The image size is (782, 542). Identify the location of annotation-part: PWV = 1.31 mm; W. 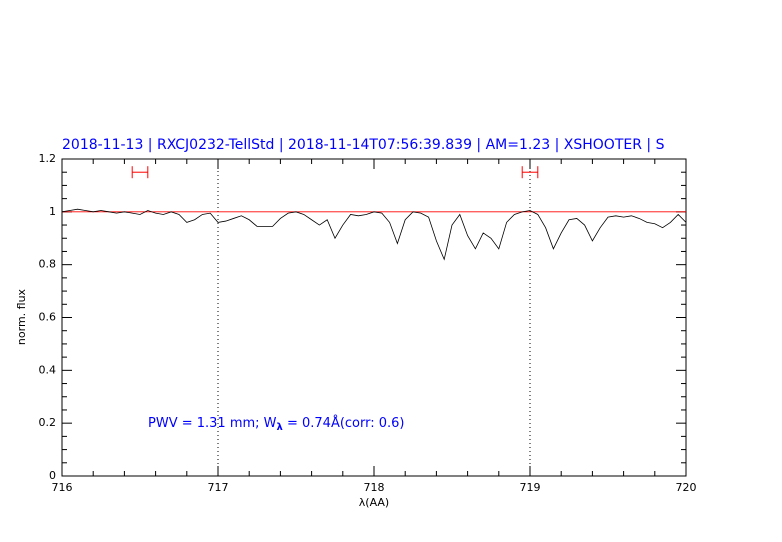
(212, 423).